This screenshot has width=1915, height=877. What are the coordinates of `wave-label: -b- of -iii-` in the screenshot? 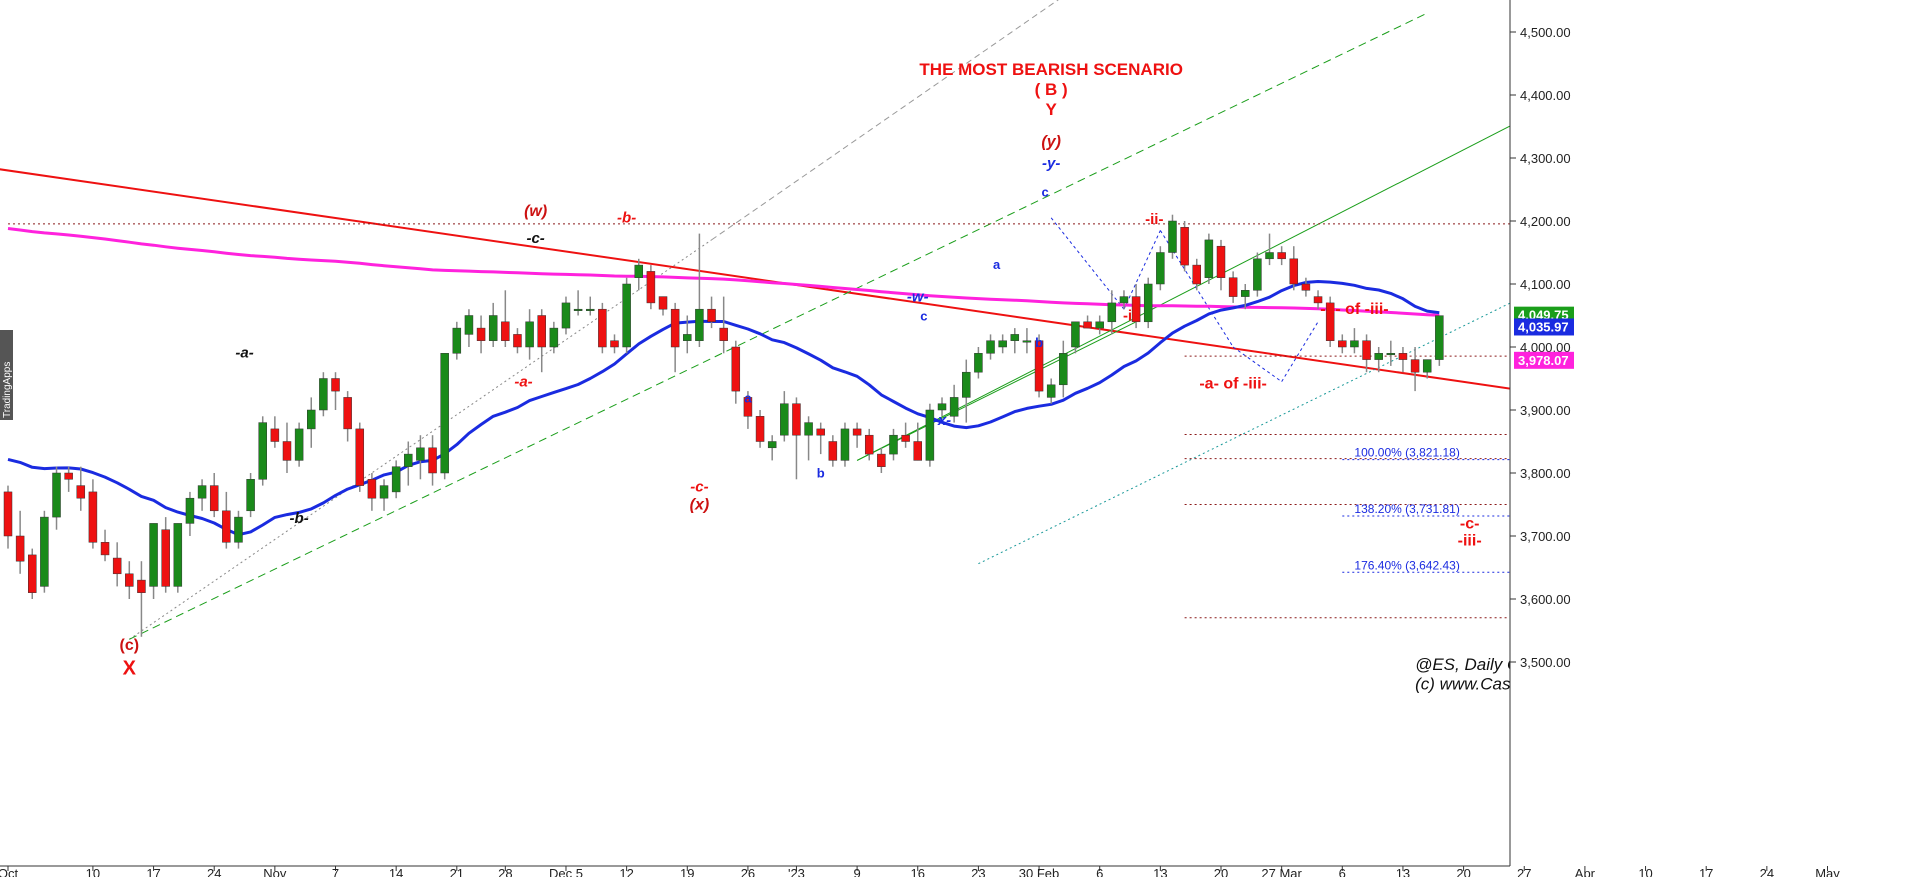 It's located at (1354, 309).